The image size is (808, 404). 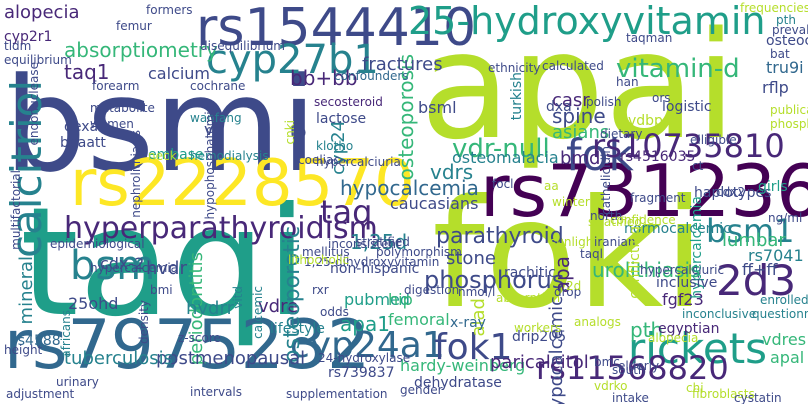 What do you see at coordinates (611, 386) in the screenshot?
I see `word-vdrko: vdrko` at bounding box center [611, 386].